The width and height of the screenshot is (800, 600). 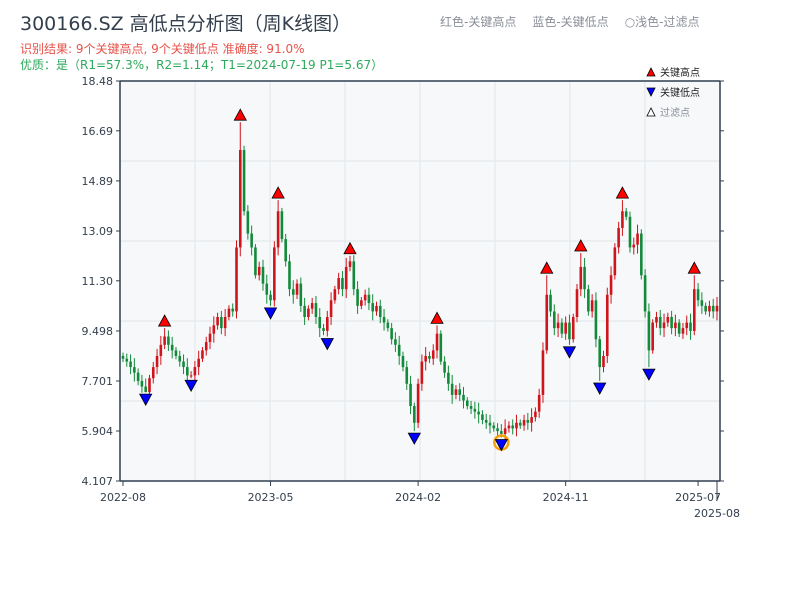 I want to click on legend-blue-low: 蓝色-关键低点, so click(x=570, y=22).